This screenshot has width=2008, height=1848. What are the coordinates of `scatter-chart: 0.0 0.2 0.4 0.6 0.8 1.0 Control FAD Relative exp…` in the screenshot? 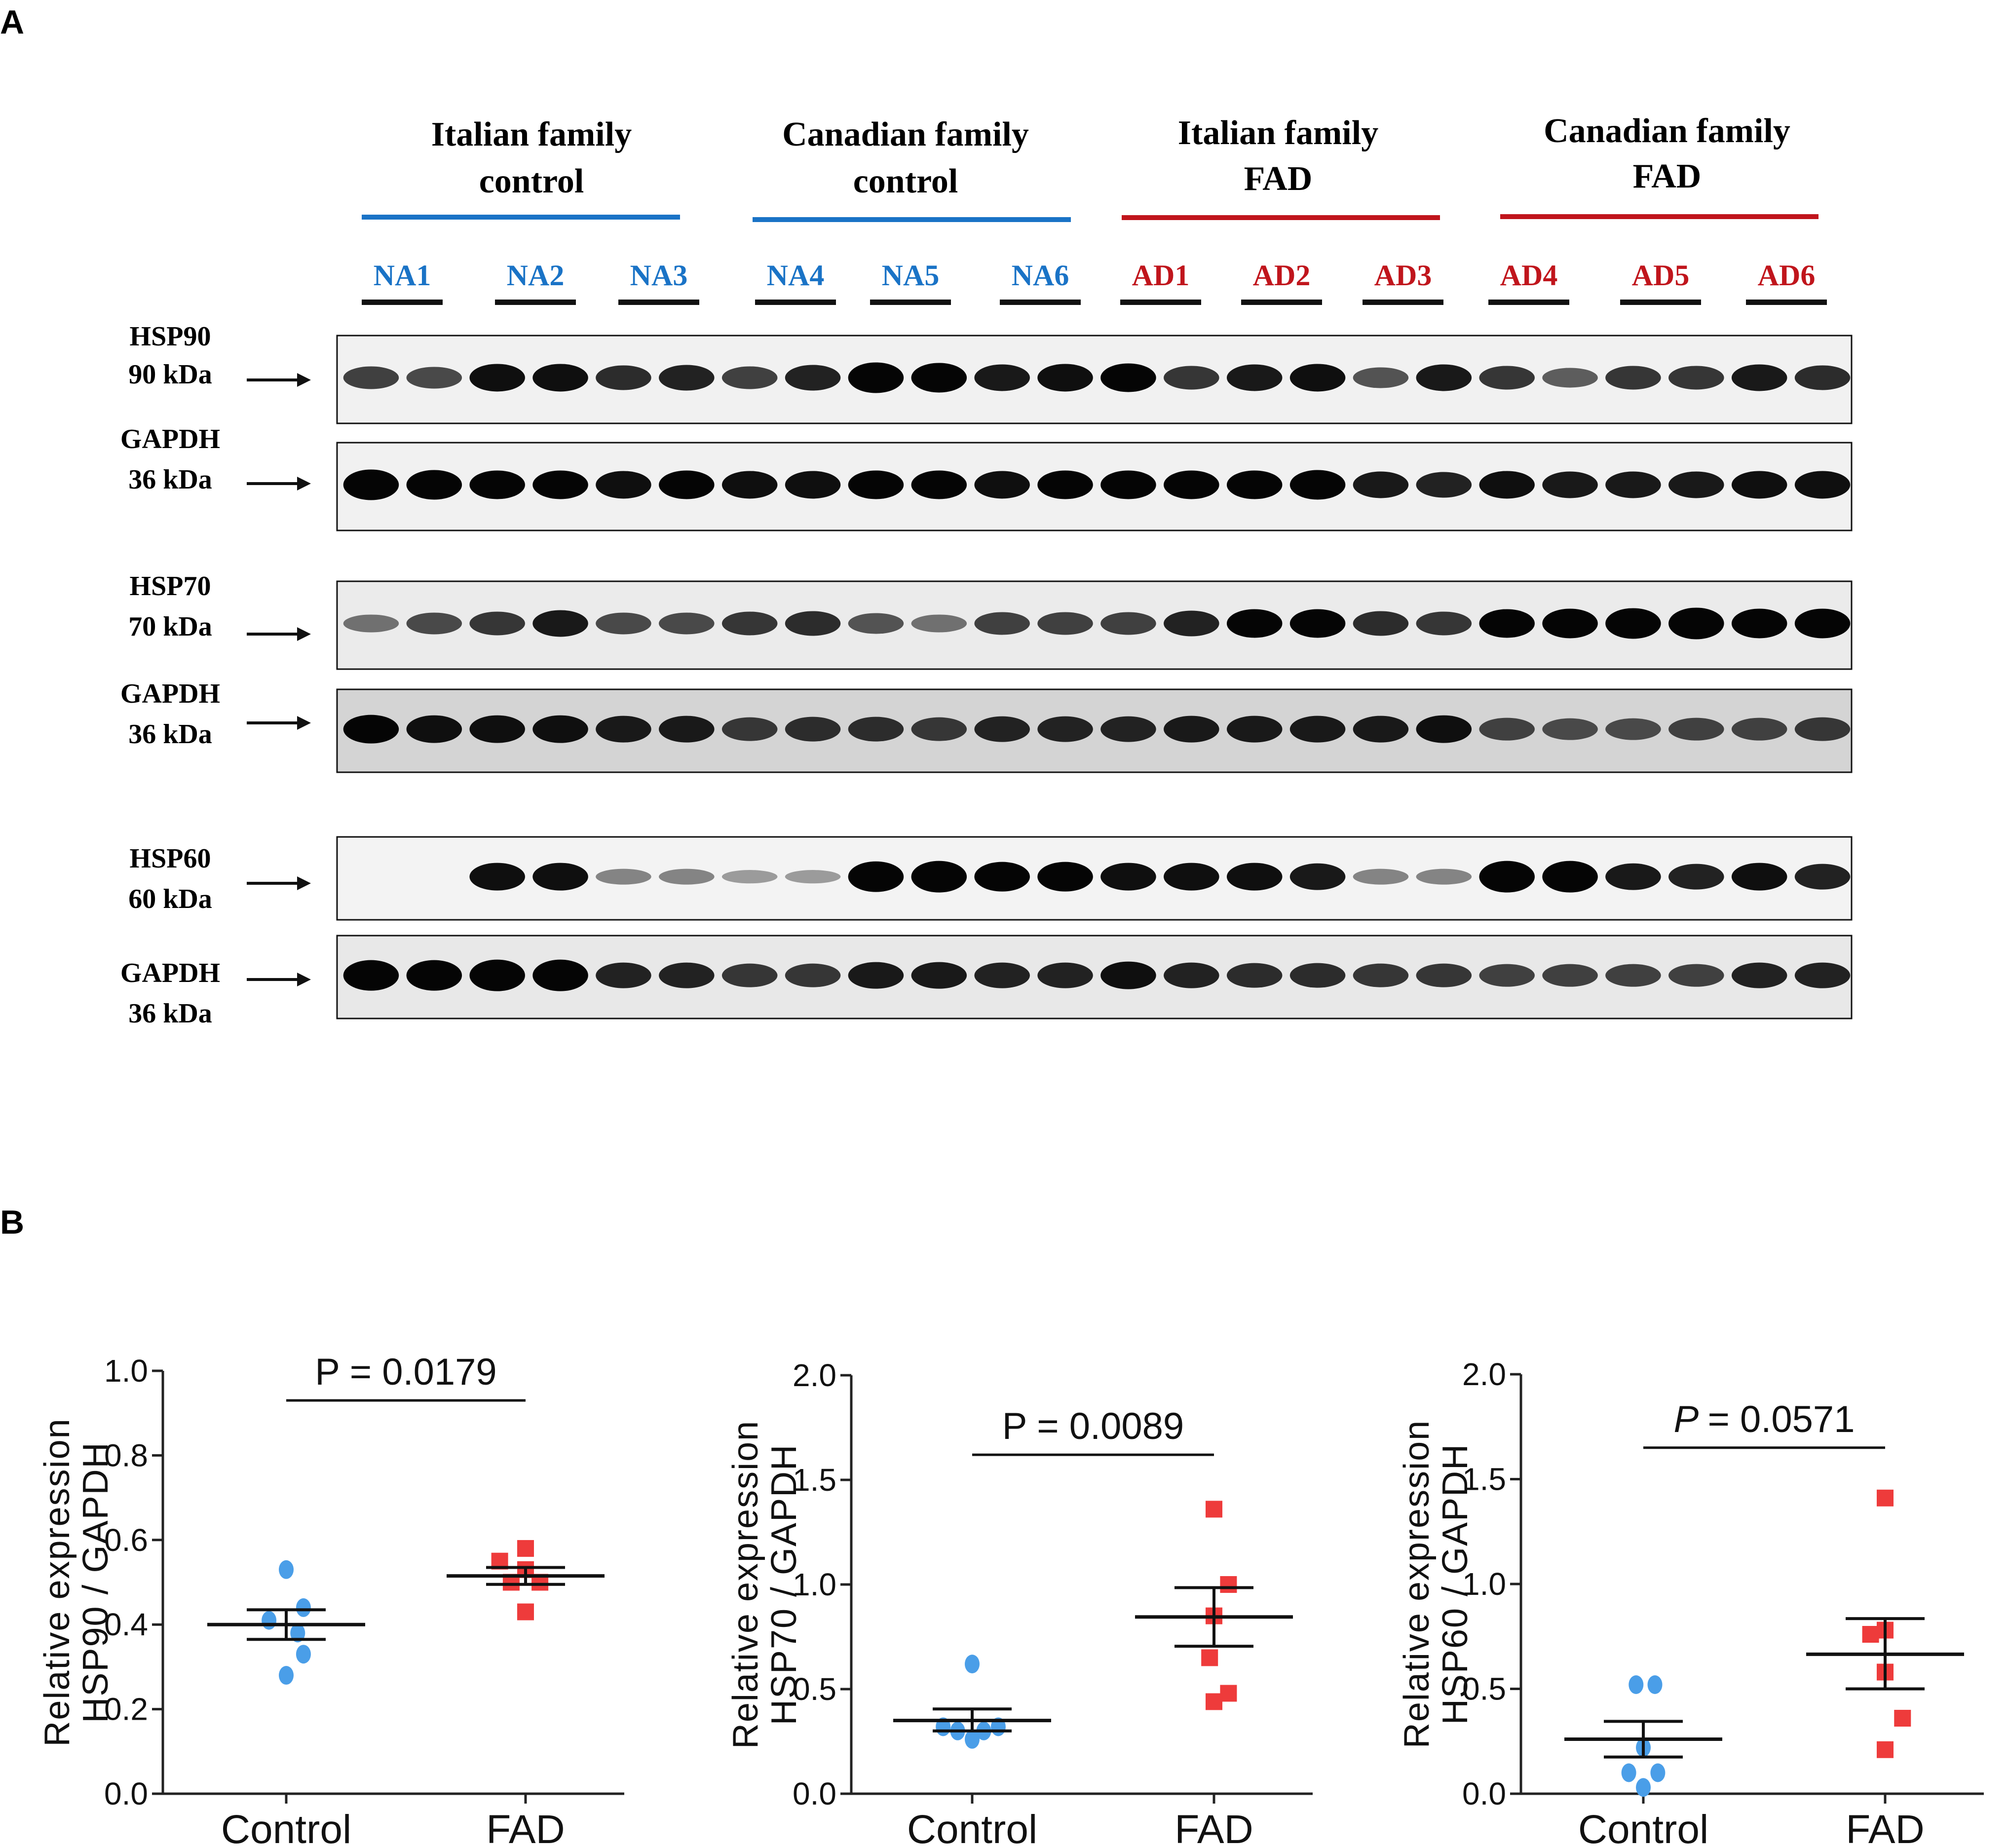 It's located at (331, 1599).